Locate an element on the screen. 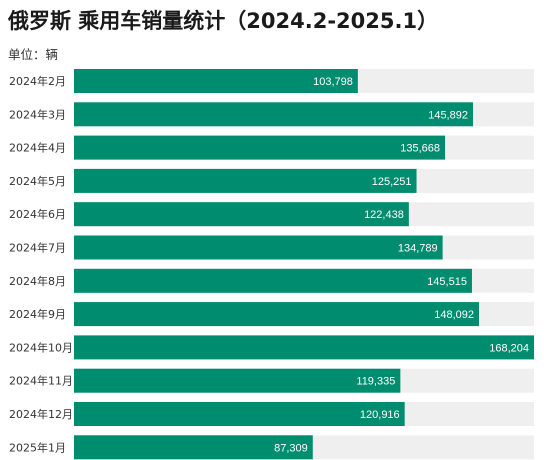 The width and height of the screenshot is (544, 460). data-label: 87,309 is located at coordinates (291, 448).